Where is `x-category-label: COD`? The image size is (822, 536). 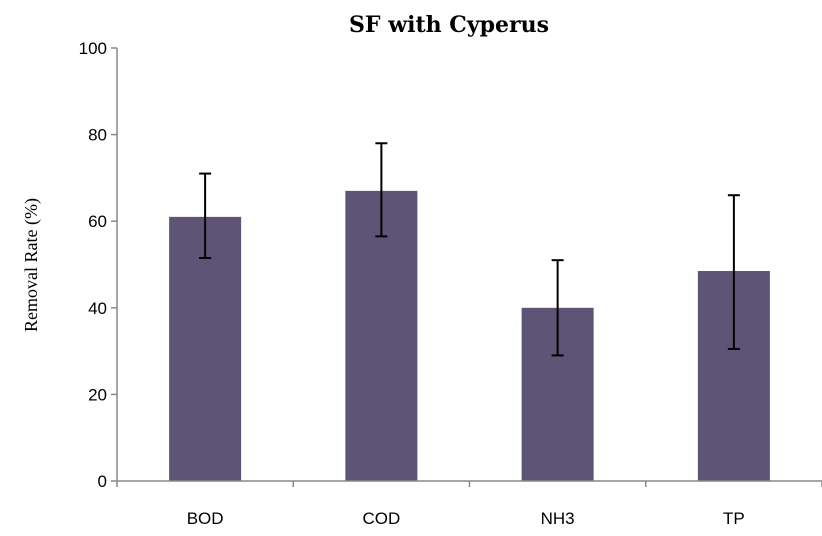 x-category-label: COD is located at coordinates (381, 518).